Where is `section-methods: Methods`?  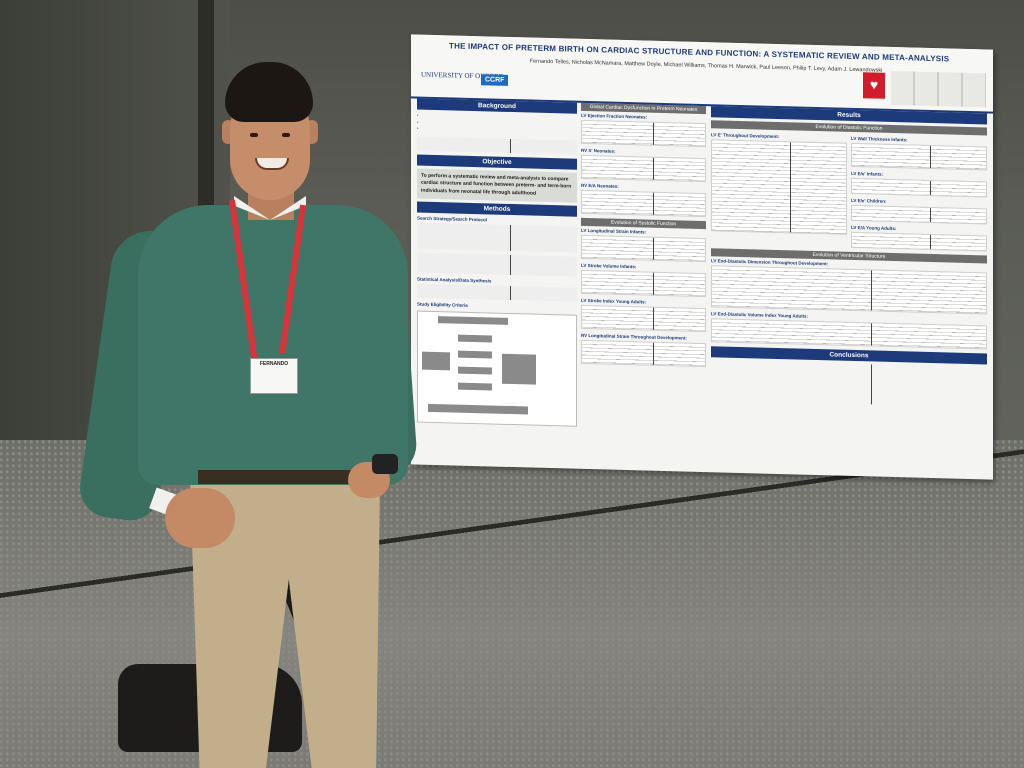 section-methods: Methods is located at coordinates (497, 209).